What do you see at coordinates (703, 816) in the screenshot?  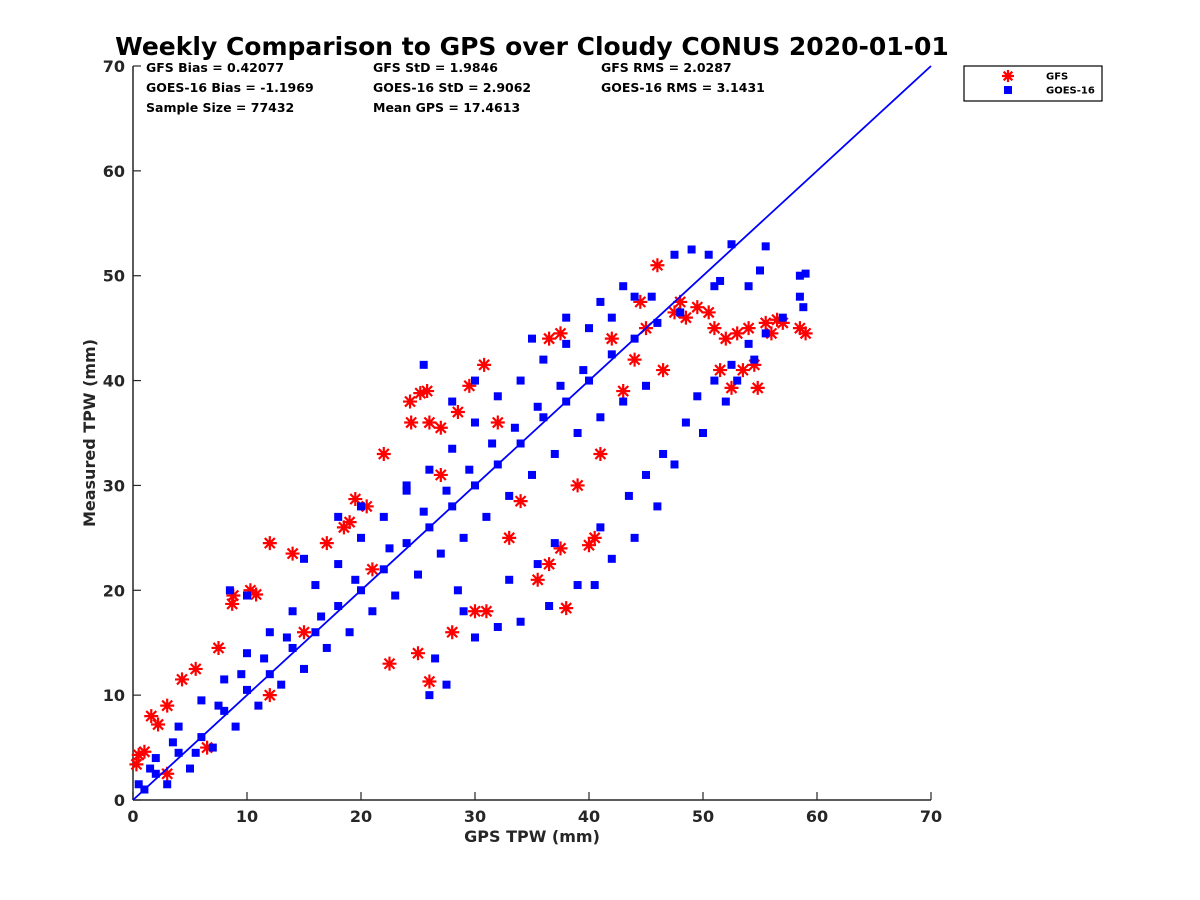 I see `x-tick-label: 50` at bounding box center [703, 816].